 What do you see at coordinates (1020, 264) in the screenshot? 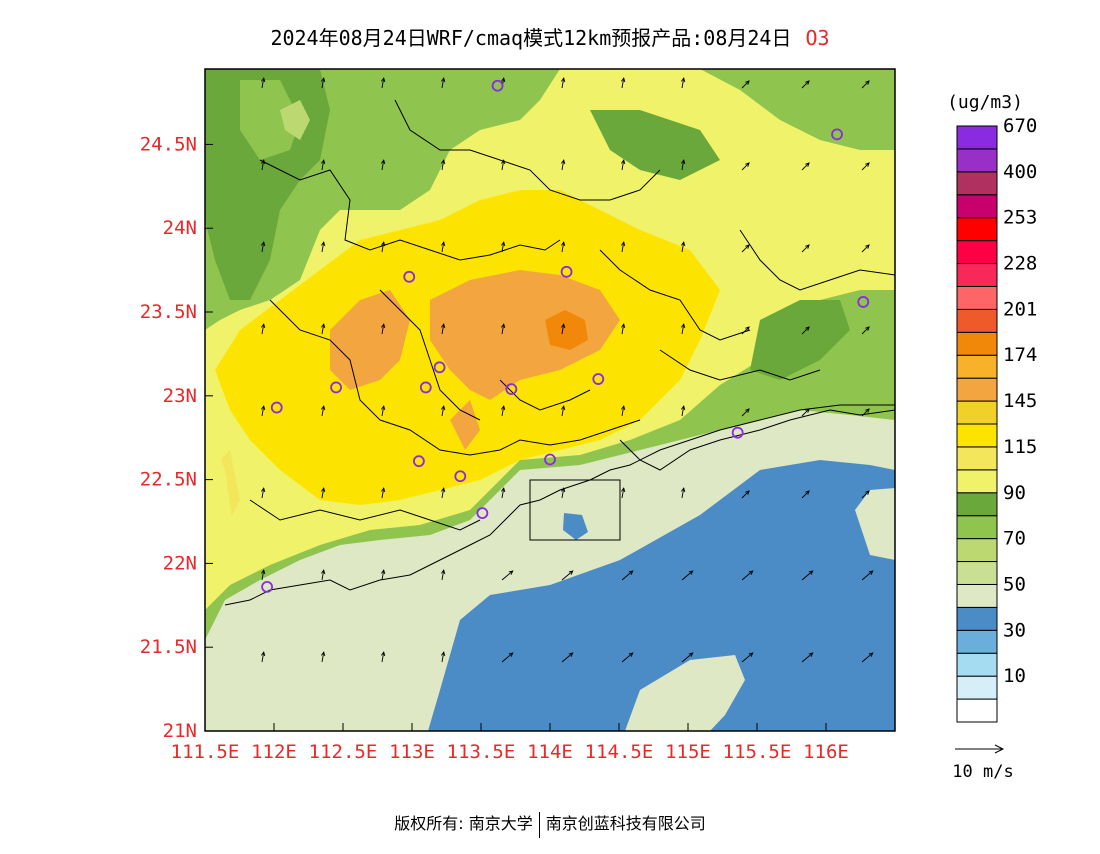
I see `colorbar-label: 228` at bounding box center [1020, 264].